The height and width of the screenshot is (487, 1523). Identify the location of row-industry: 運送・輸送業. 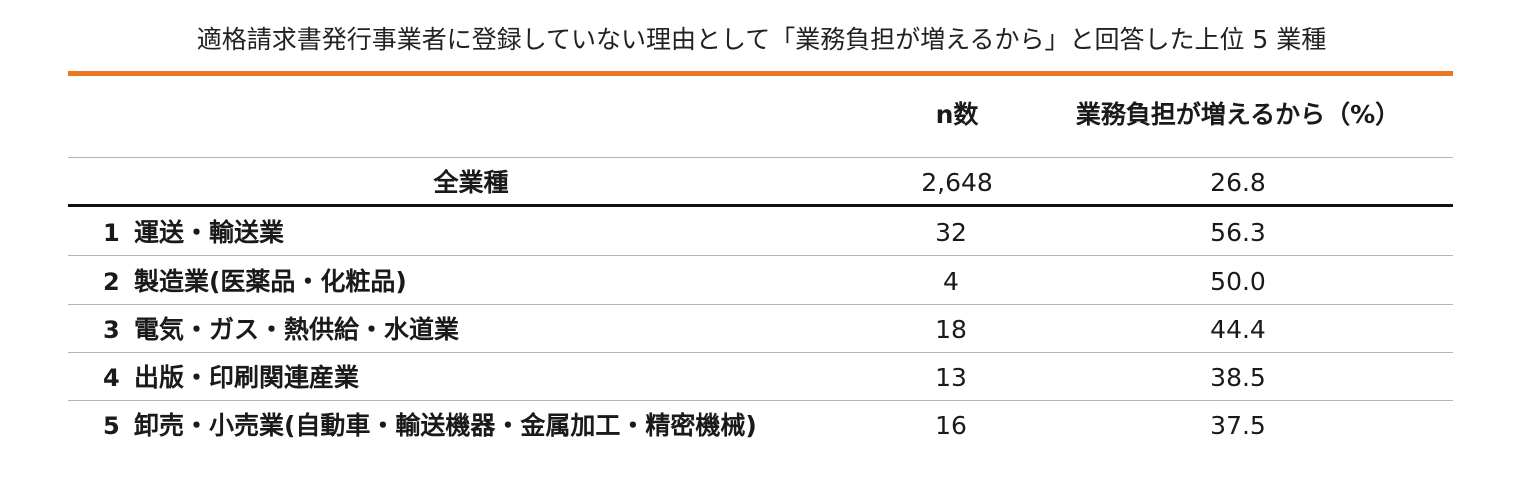
(209, 232).